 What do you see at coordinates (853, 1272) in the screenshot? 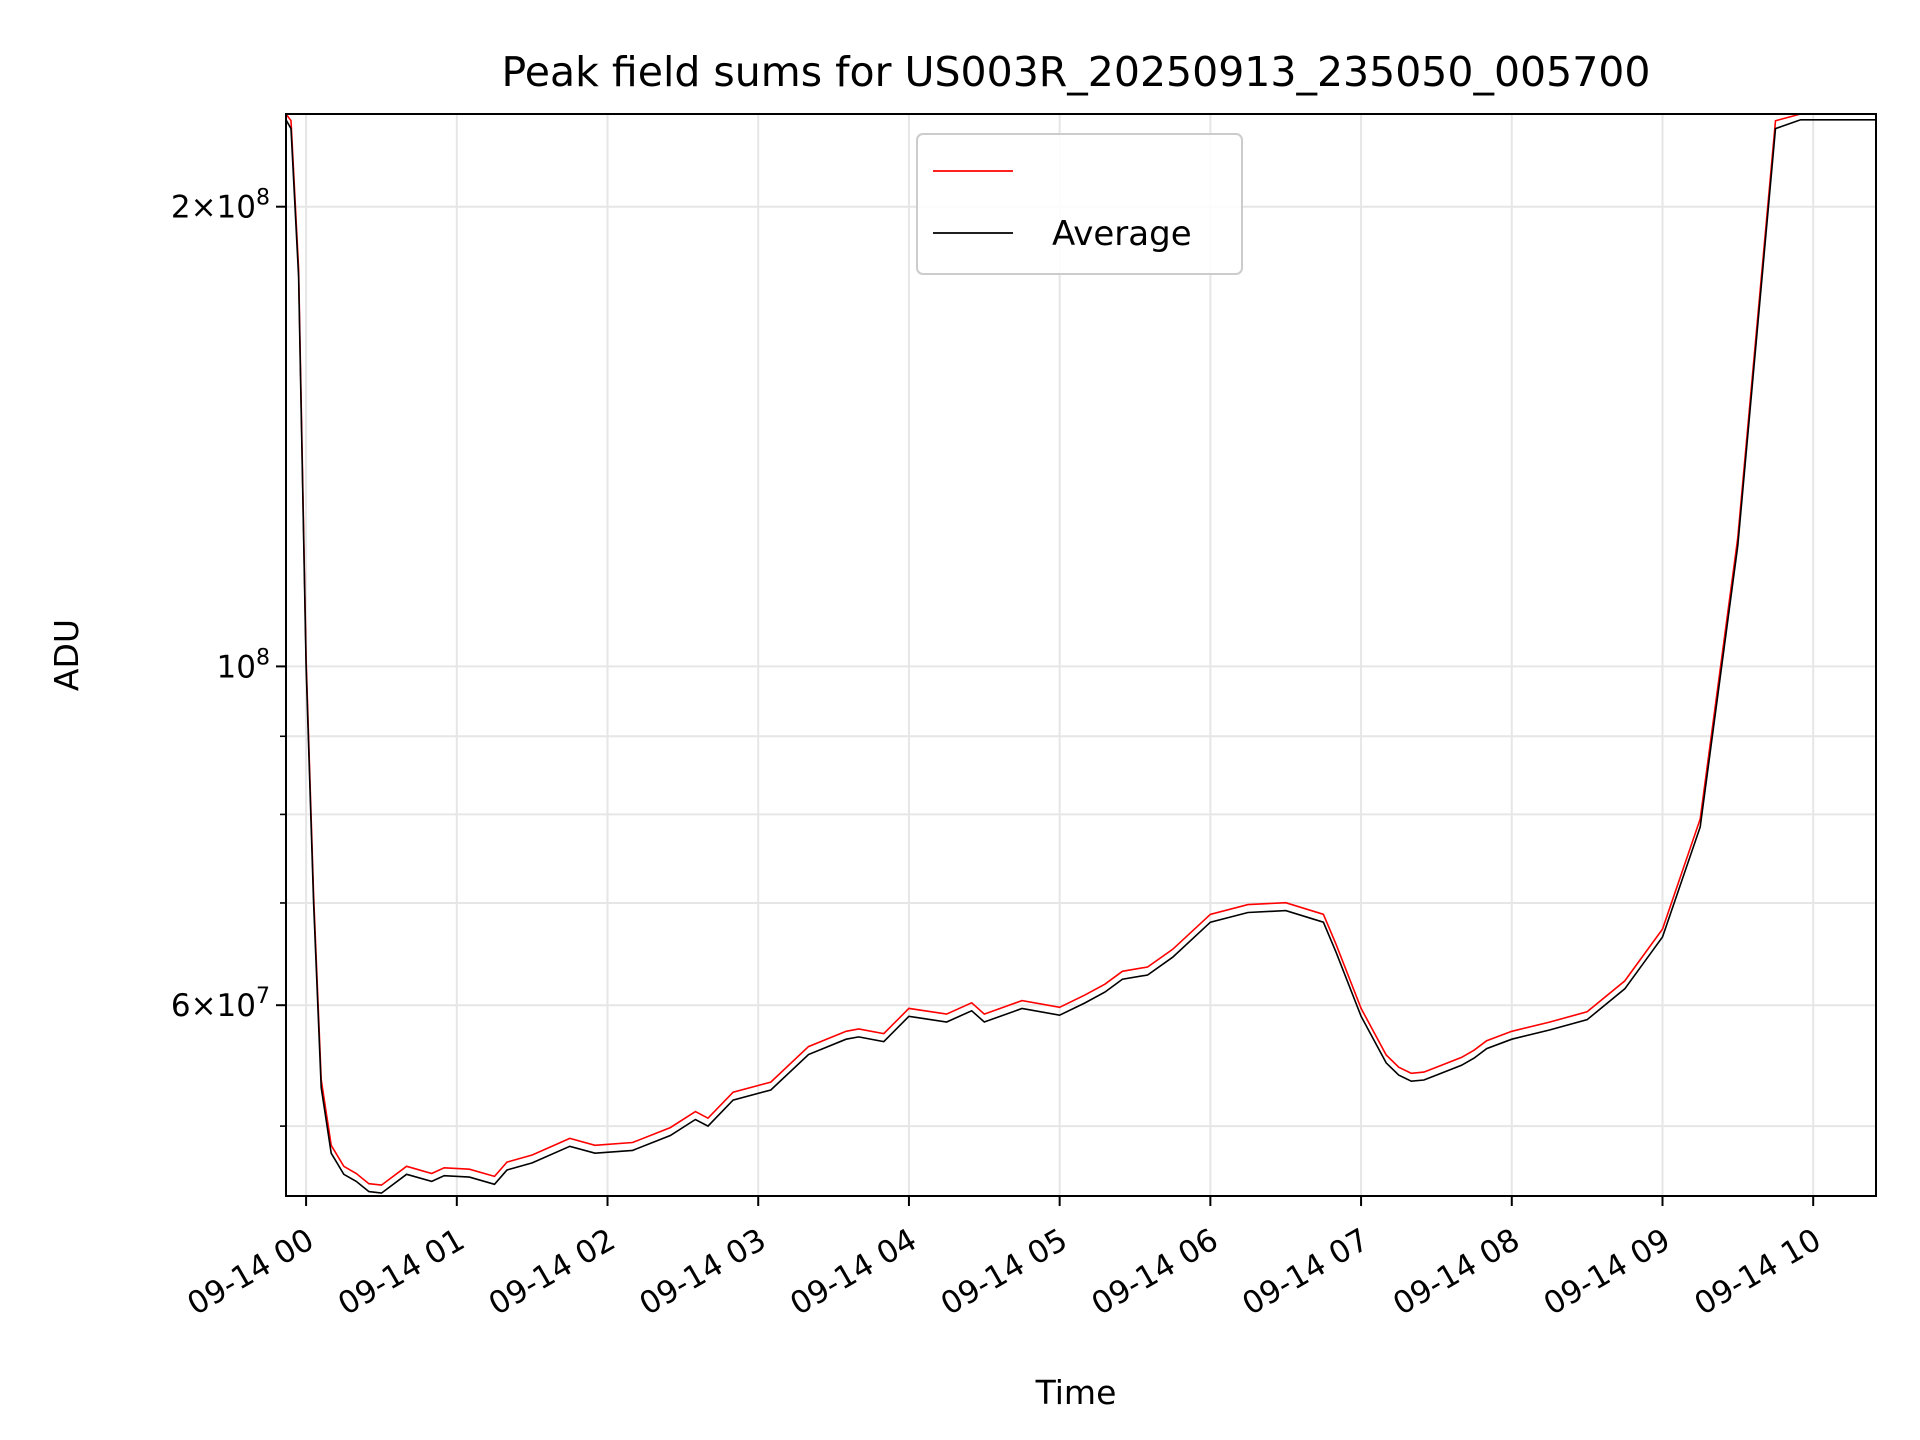
I see `x-tick-label: 09-14 04` at bounding box center [853, 1272].